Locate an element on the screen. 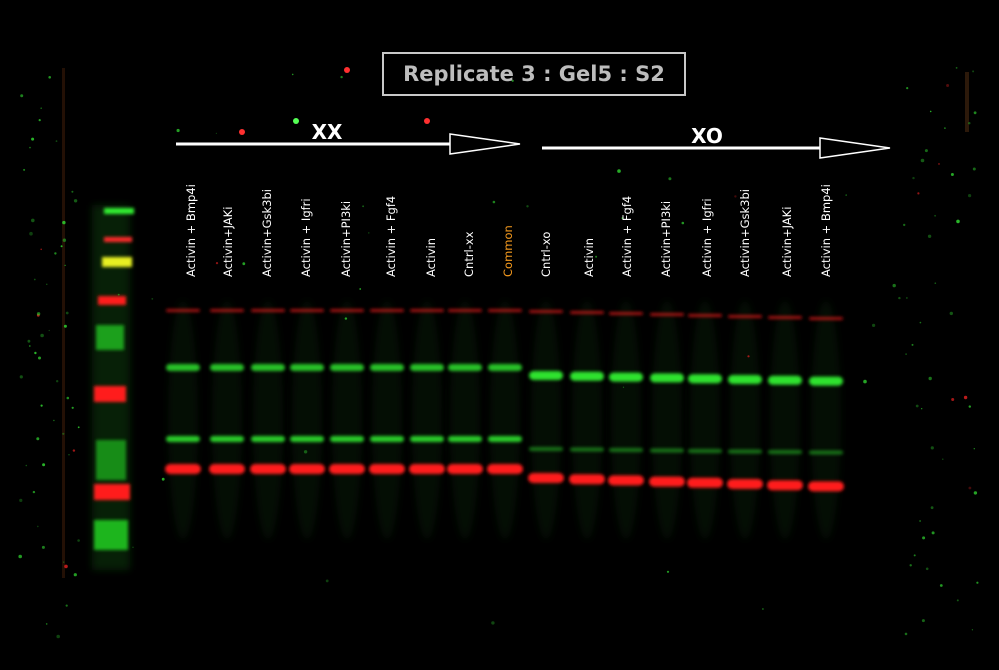 The width and height of the screenshot is (999, 670). lane-label: Activin+PI3ki is located at coordinates (666, 238).